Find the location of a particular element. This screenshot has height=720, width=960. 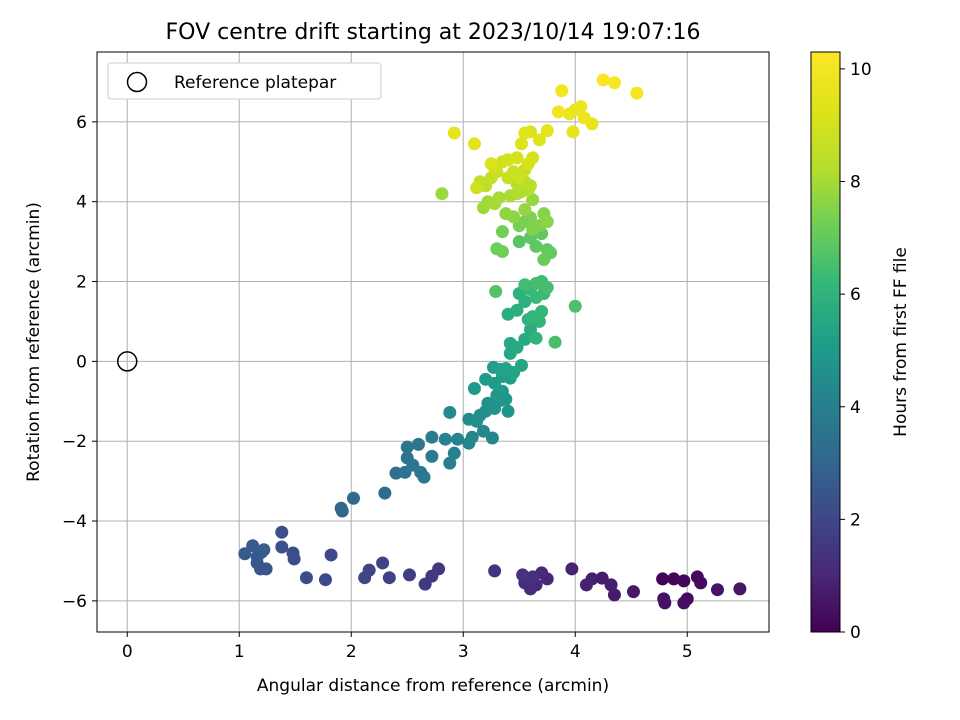

y-tick-label: −6 is located at coordinates (74, 602).